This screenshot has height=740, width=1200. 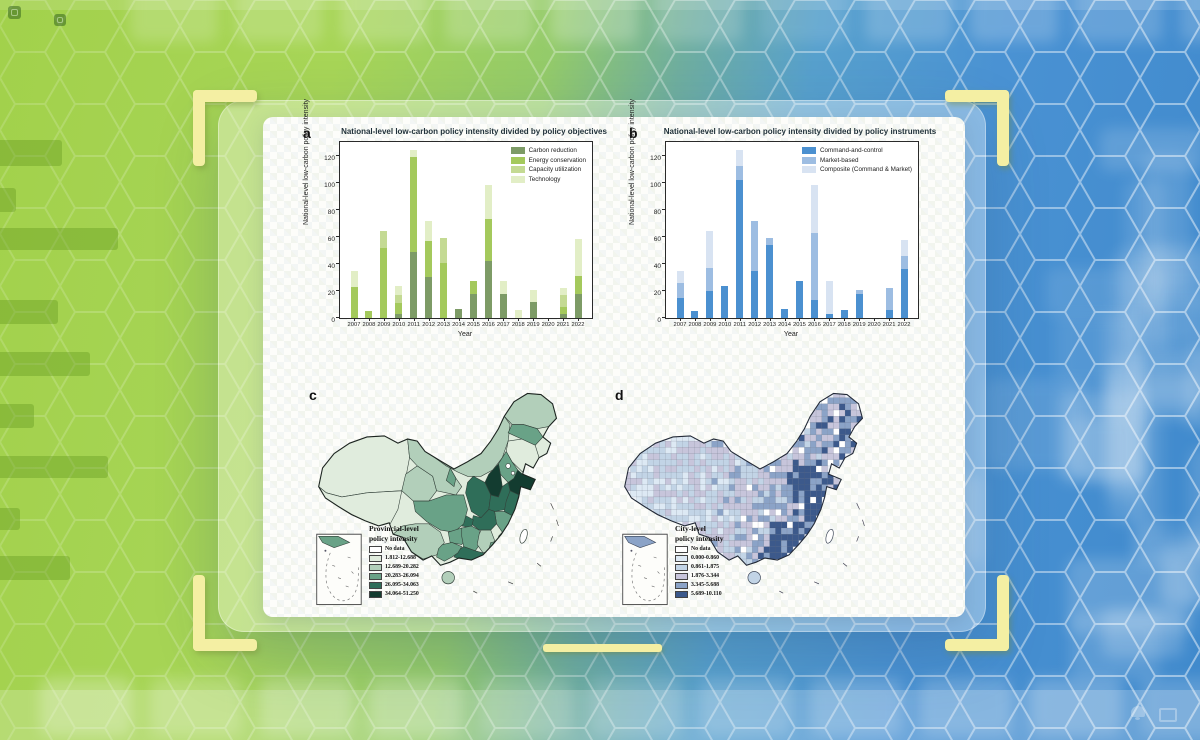 What do you see at coordinates (664, 209) in the screenshot?
I see `y-tick-mark` at bounding box center [664, 209].